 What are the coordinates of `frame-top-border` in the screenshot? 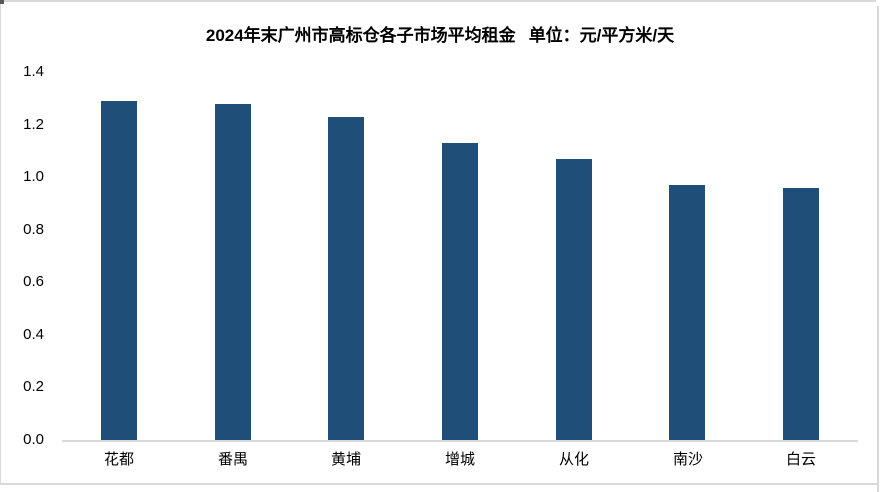 It's located at (438, 1).